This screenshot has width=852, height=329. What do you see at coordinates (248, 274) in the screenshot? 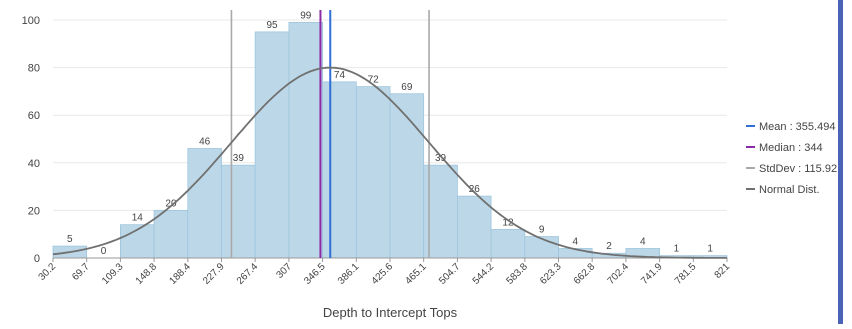
I see `x-tick-label: 267.4` at bounding box center [248, 274].